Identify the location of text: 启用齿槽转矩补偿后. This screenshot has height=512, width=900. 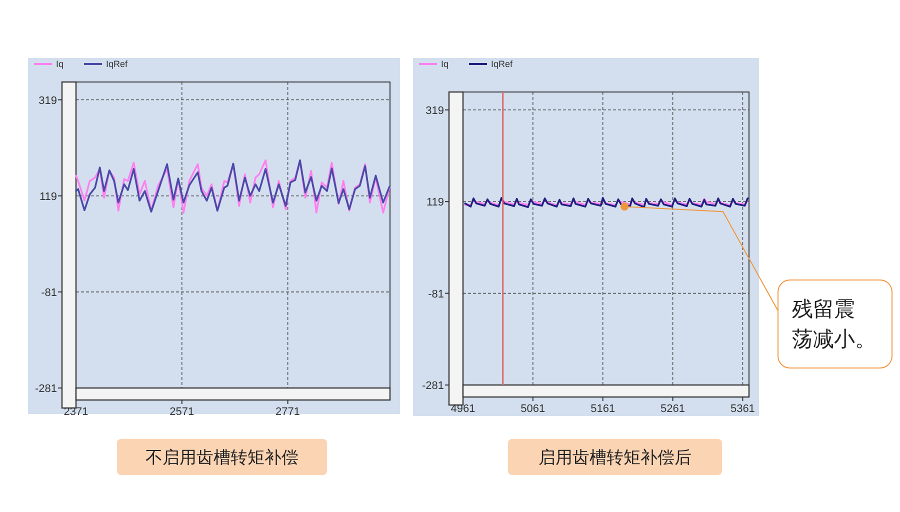
(615, 457).